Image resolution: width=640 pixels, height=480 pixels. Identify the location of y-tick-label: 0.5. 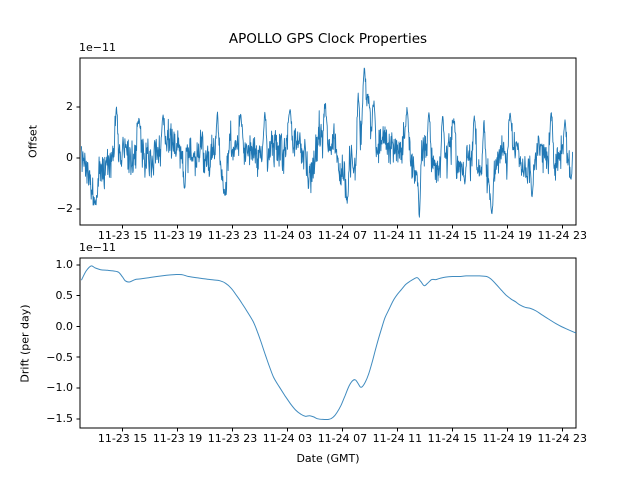
(64, 296).